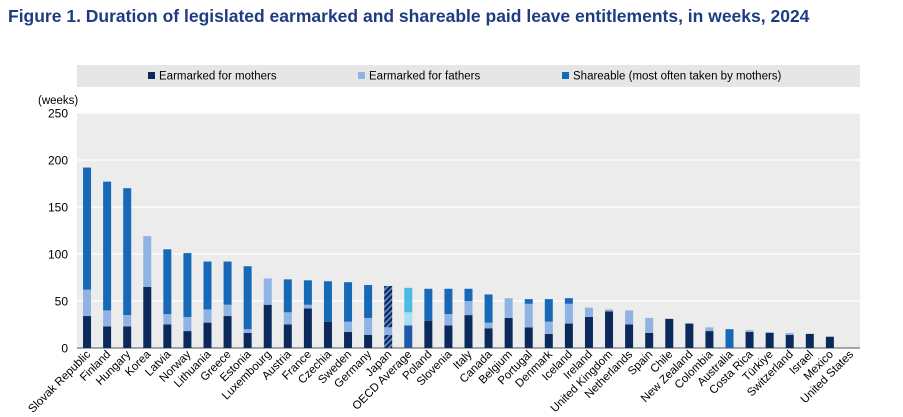 The height and width of the screenshot is (417, 903). Describe the element at coordinates (388, 331) in the screenshot. I see `bar-fathers-japan` at that location.